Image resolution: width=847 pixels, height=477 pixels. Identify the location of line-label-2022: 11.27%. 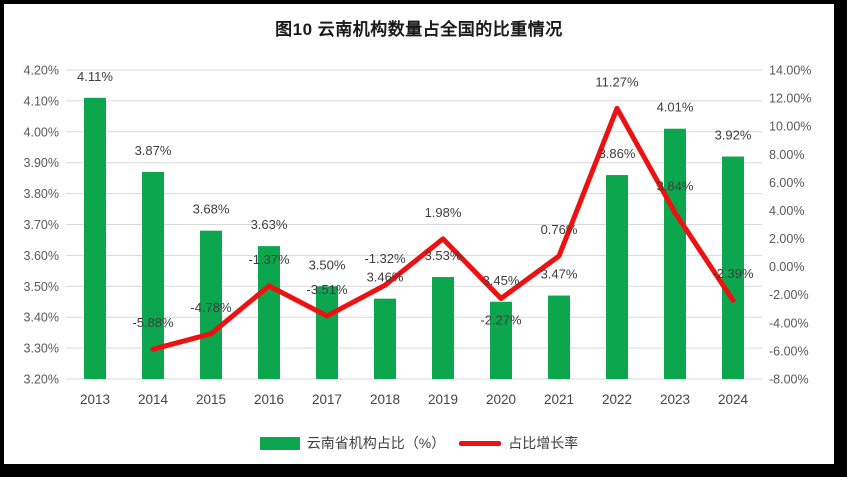
(617, 81).